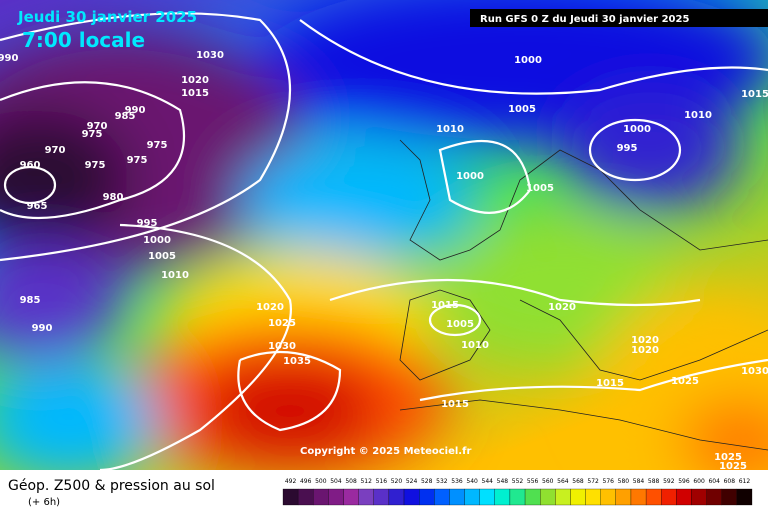 The width and height of the screenshot is (768, 512). Describe the element at coordinates (548, 481) in the screenshot. I see `scale-label: 560` at that location.